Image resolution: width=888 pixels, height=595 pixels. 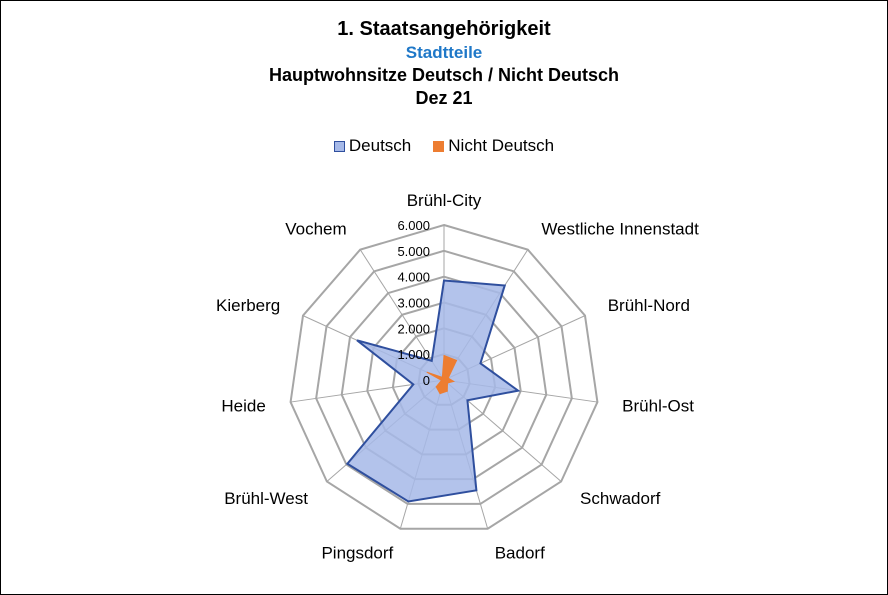 I want to click on chart-title: 1. Staatsangehörigkeit, so click(x=444, y=29).